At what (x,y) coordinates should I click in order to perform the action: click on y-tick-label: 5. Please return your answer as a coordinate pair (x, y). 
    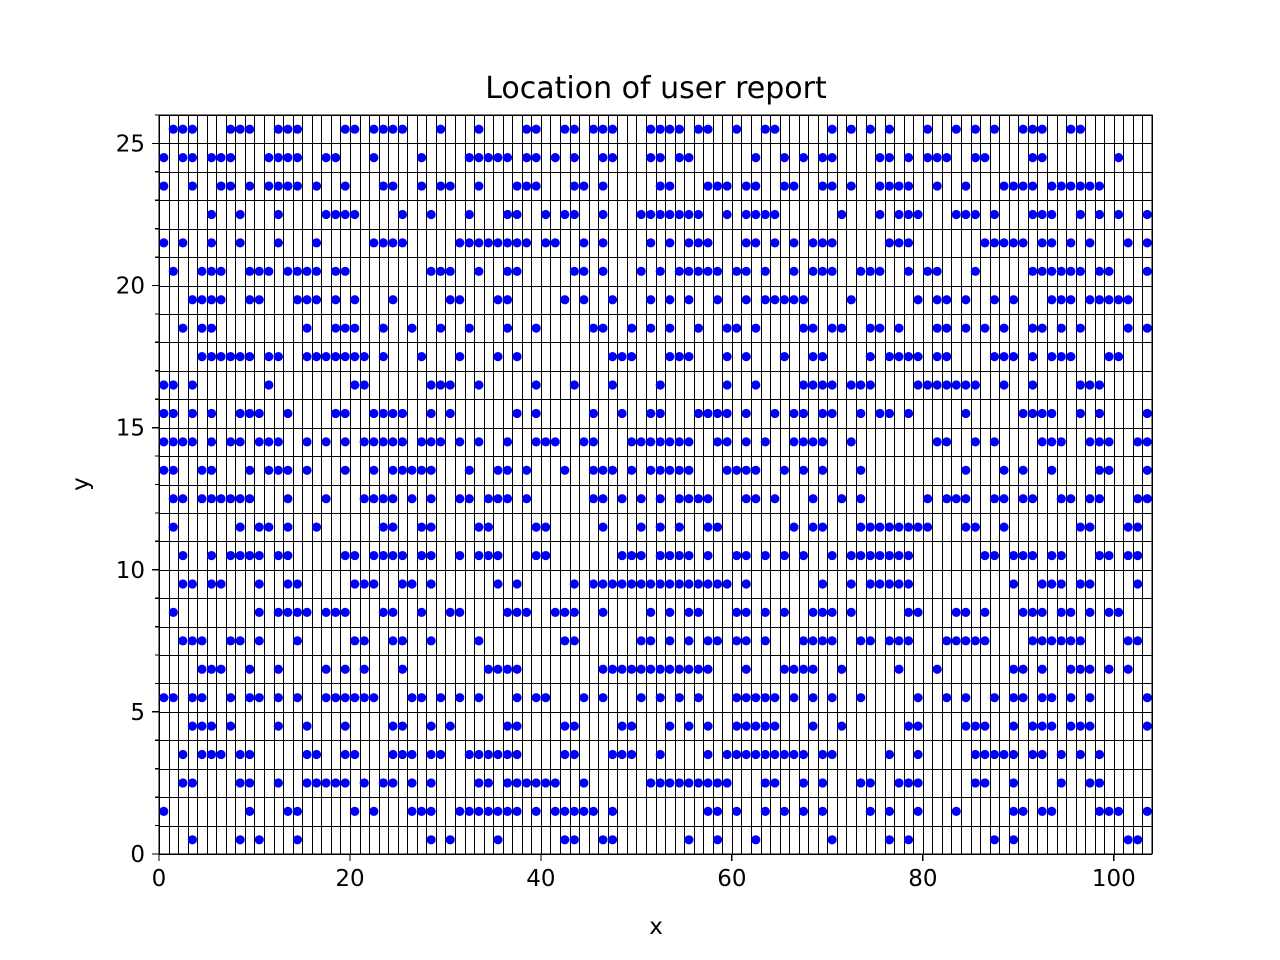
    Looking at the image, I should click on (137, 713).